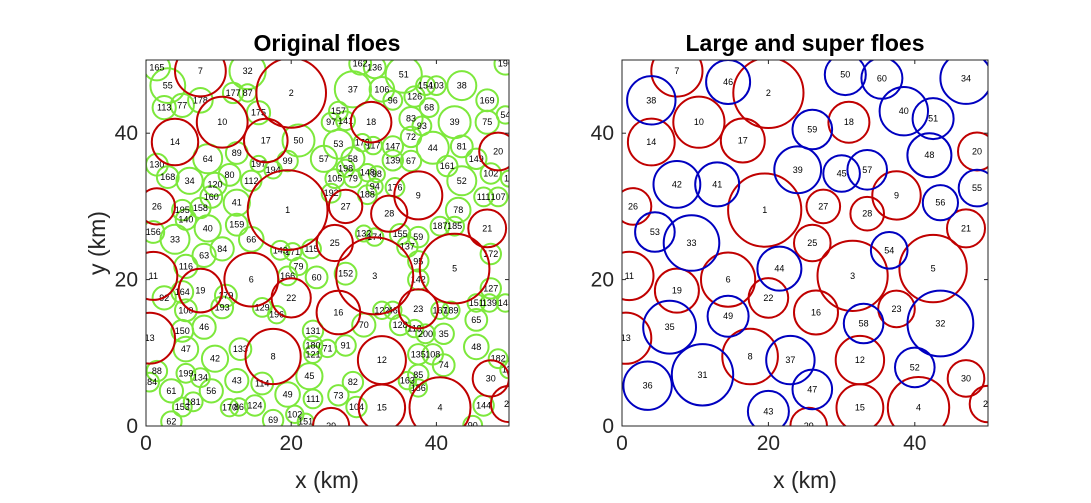 This screenshot has width=1091, height=503. I want to click on floe-large-label: 17, so click(743, 141).